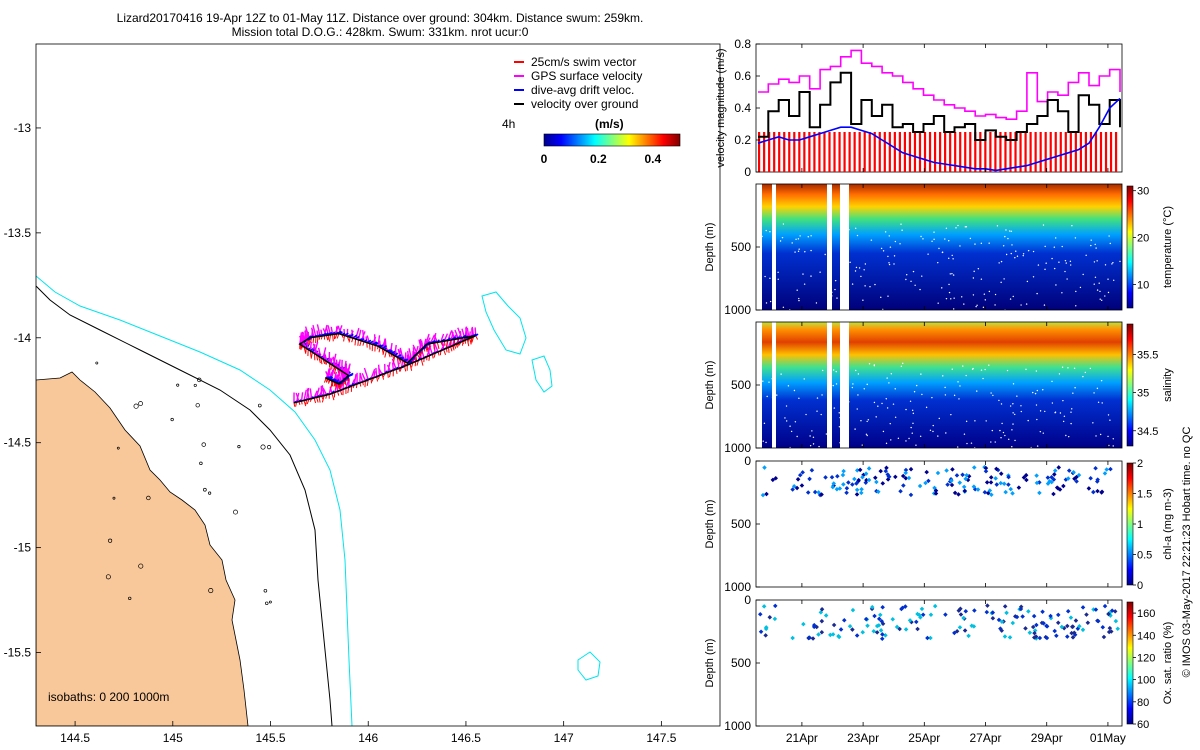 The width and height of the screenshot is (1200, 750). Describe the element at coordinates (1168, 247) in the screenshot. I see `colorbar-label: temperature (°C)` at that location.